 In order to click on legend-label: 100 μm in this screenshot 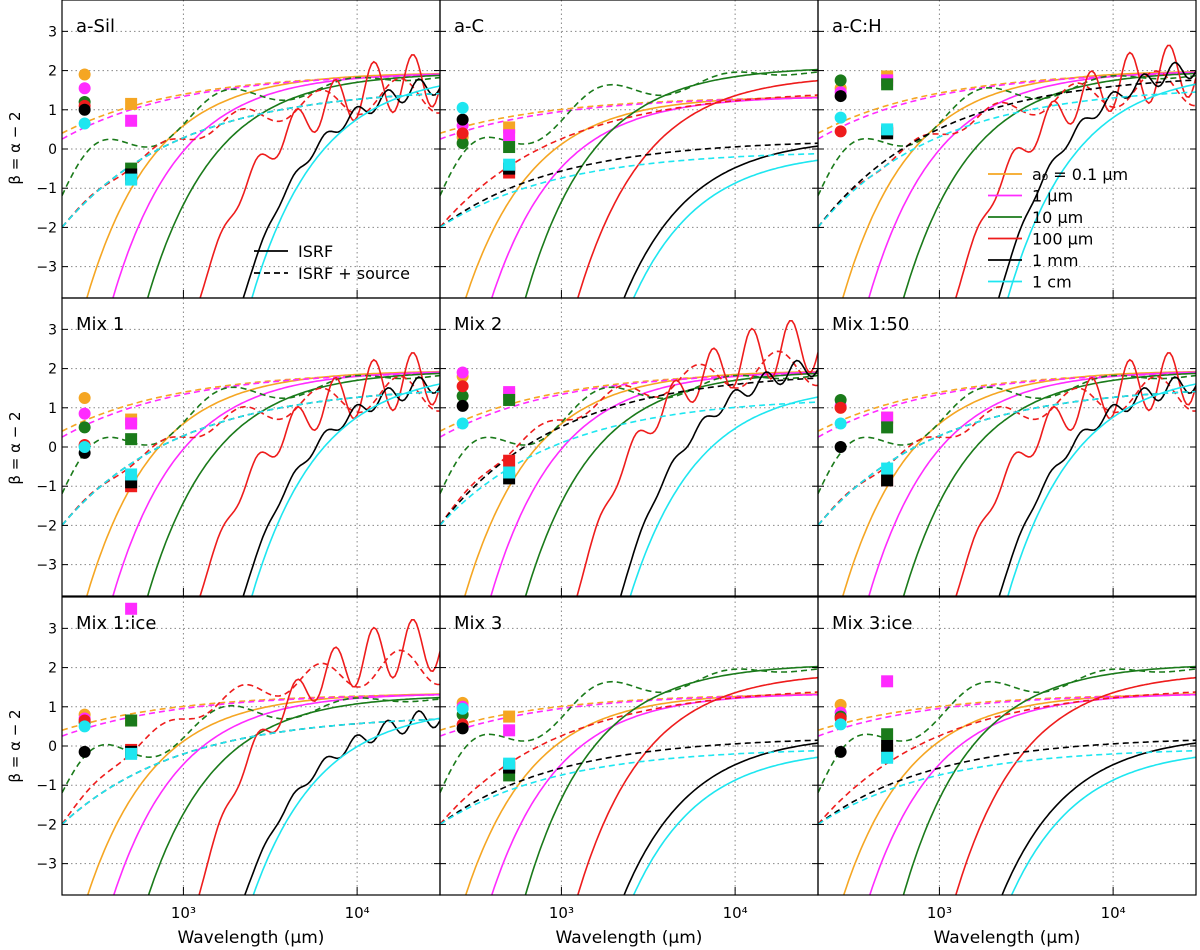, I will do `click(1062, 239)`.